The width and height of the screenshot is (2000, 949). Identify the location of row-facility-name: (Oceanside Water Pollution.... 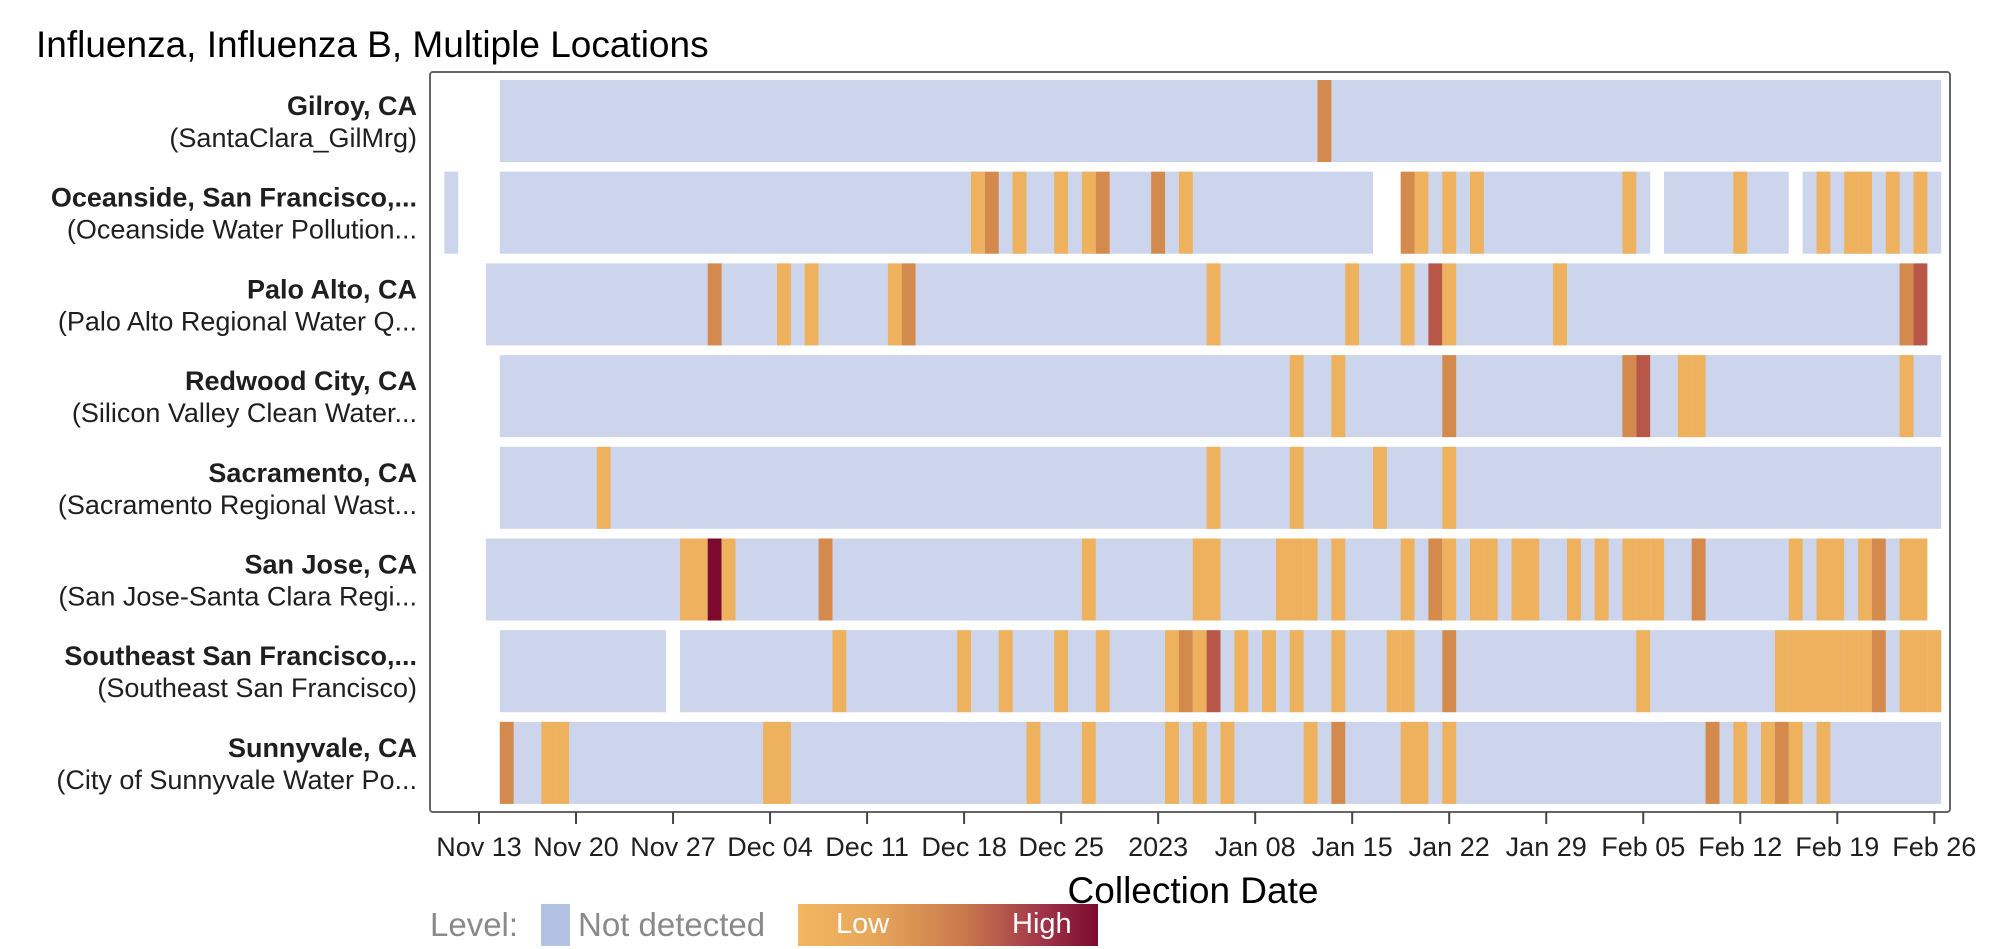
(242, 230).